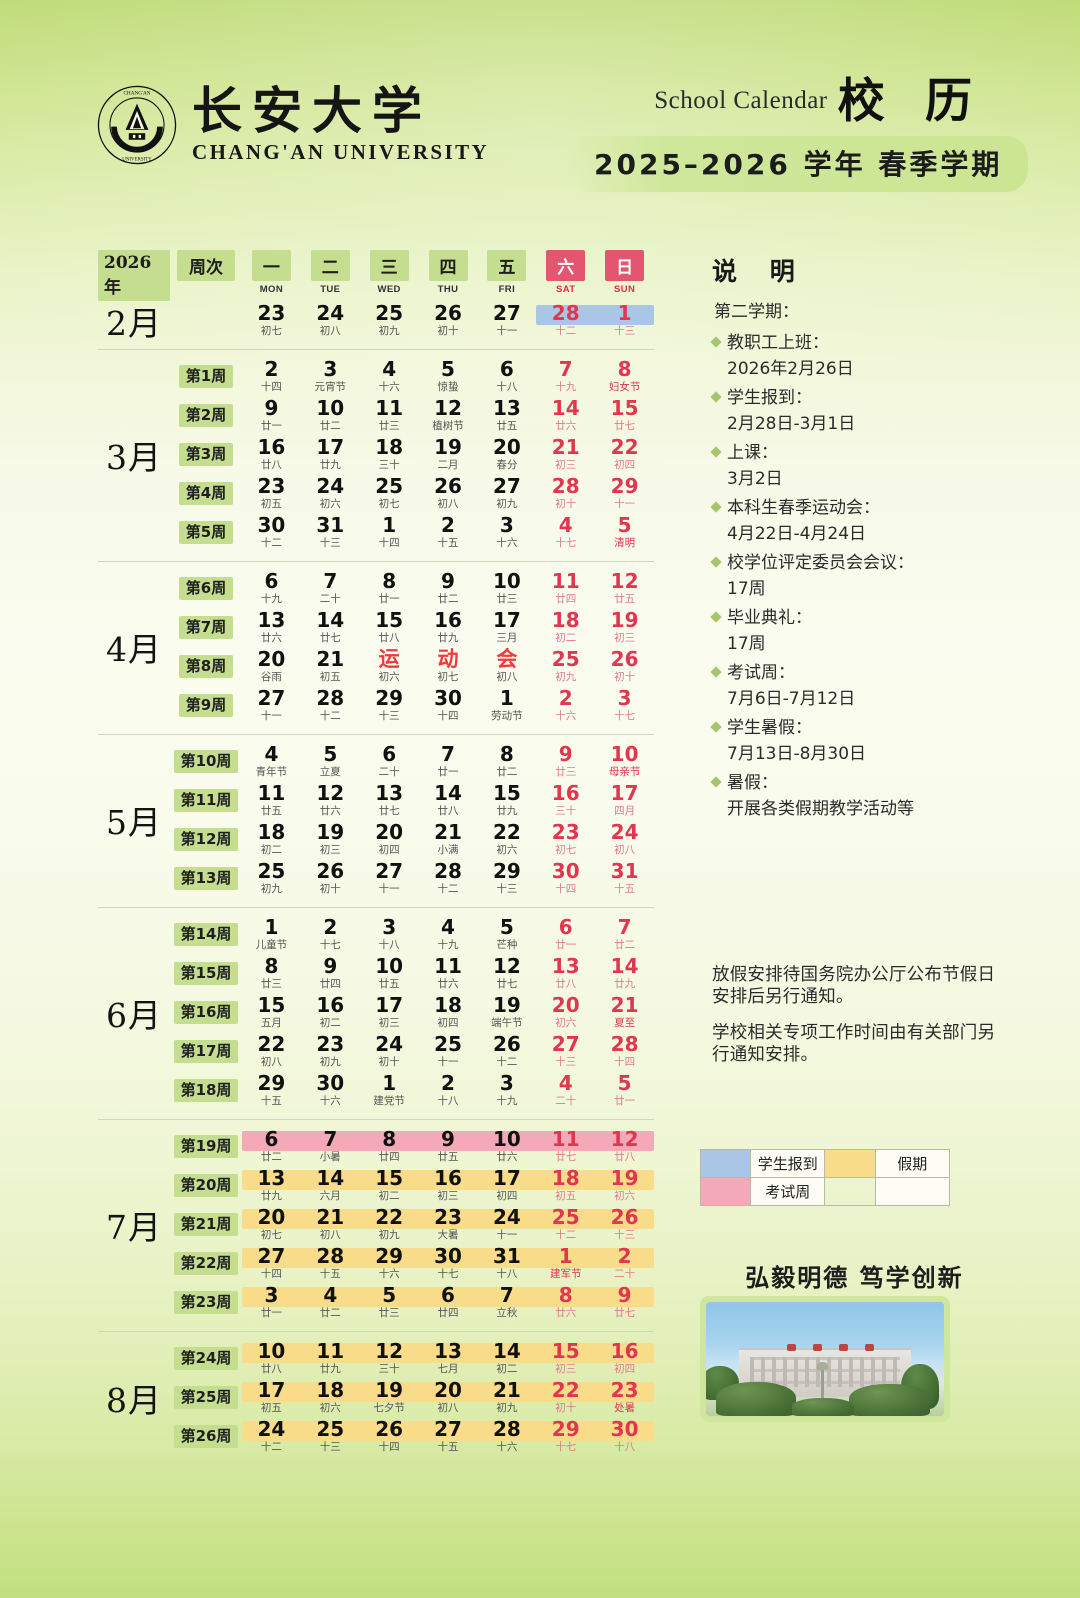  Describe the element at coordinates (624, 1051) in the screenshot. I see `calendar-day-cell: 28 十四` at that location.